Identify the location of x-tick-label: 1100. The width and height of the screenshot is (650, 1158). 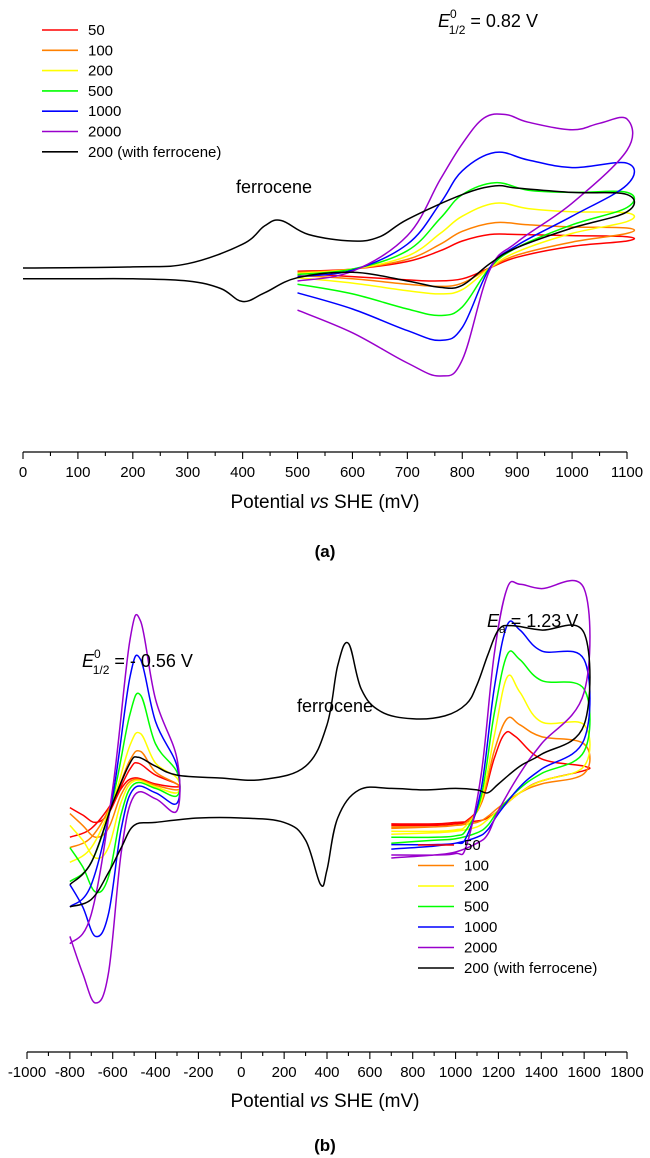
(627, 472).